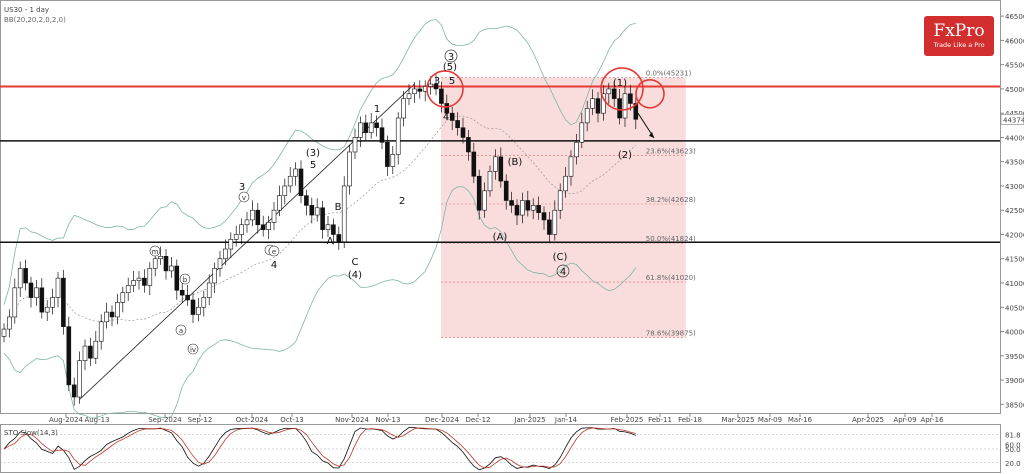 The image size is (1024, 474). Describe the element at coordinates (959, 31) in the screenshot. I see `logo-brand: FxPro` at that location.